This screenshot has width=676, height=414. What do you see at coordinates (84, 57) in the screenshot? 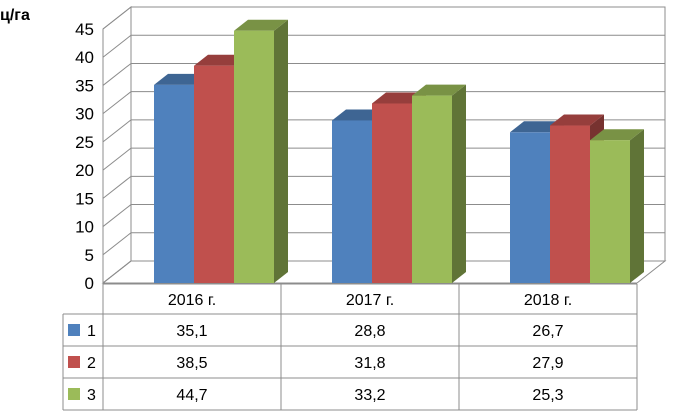
I see `y-tick-label: 40` at bounding box center [84, 57].